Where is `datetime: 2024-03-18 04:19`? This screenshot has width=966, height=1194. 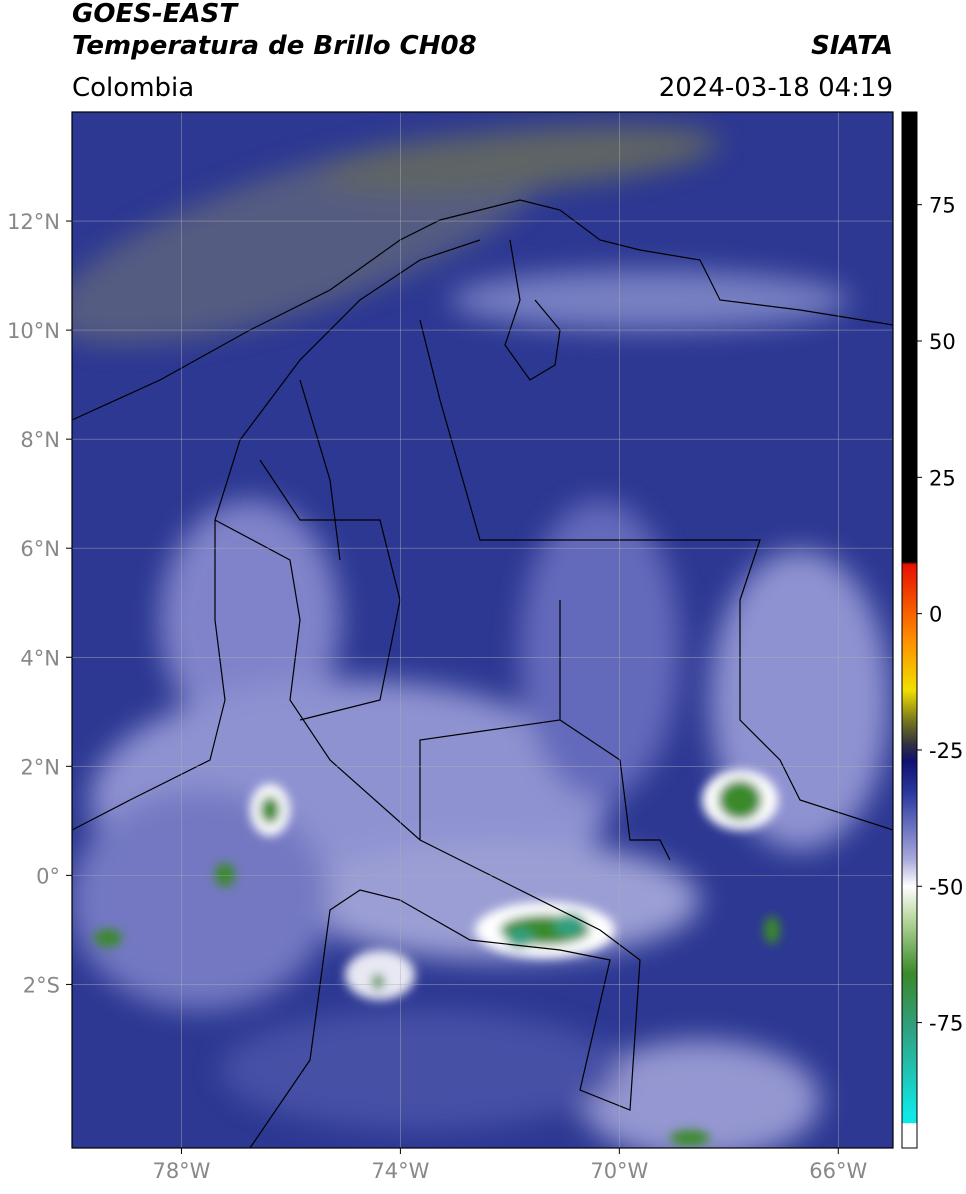
datetime: 2024-03-18 04:19 is located at coordinates (776, 88).